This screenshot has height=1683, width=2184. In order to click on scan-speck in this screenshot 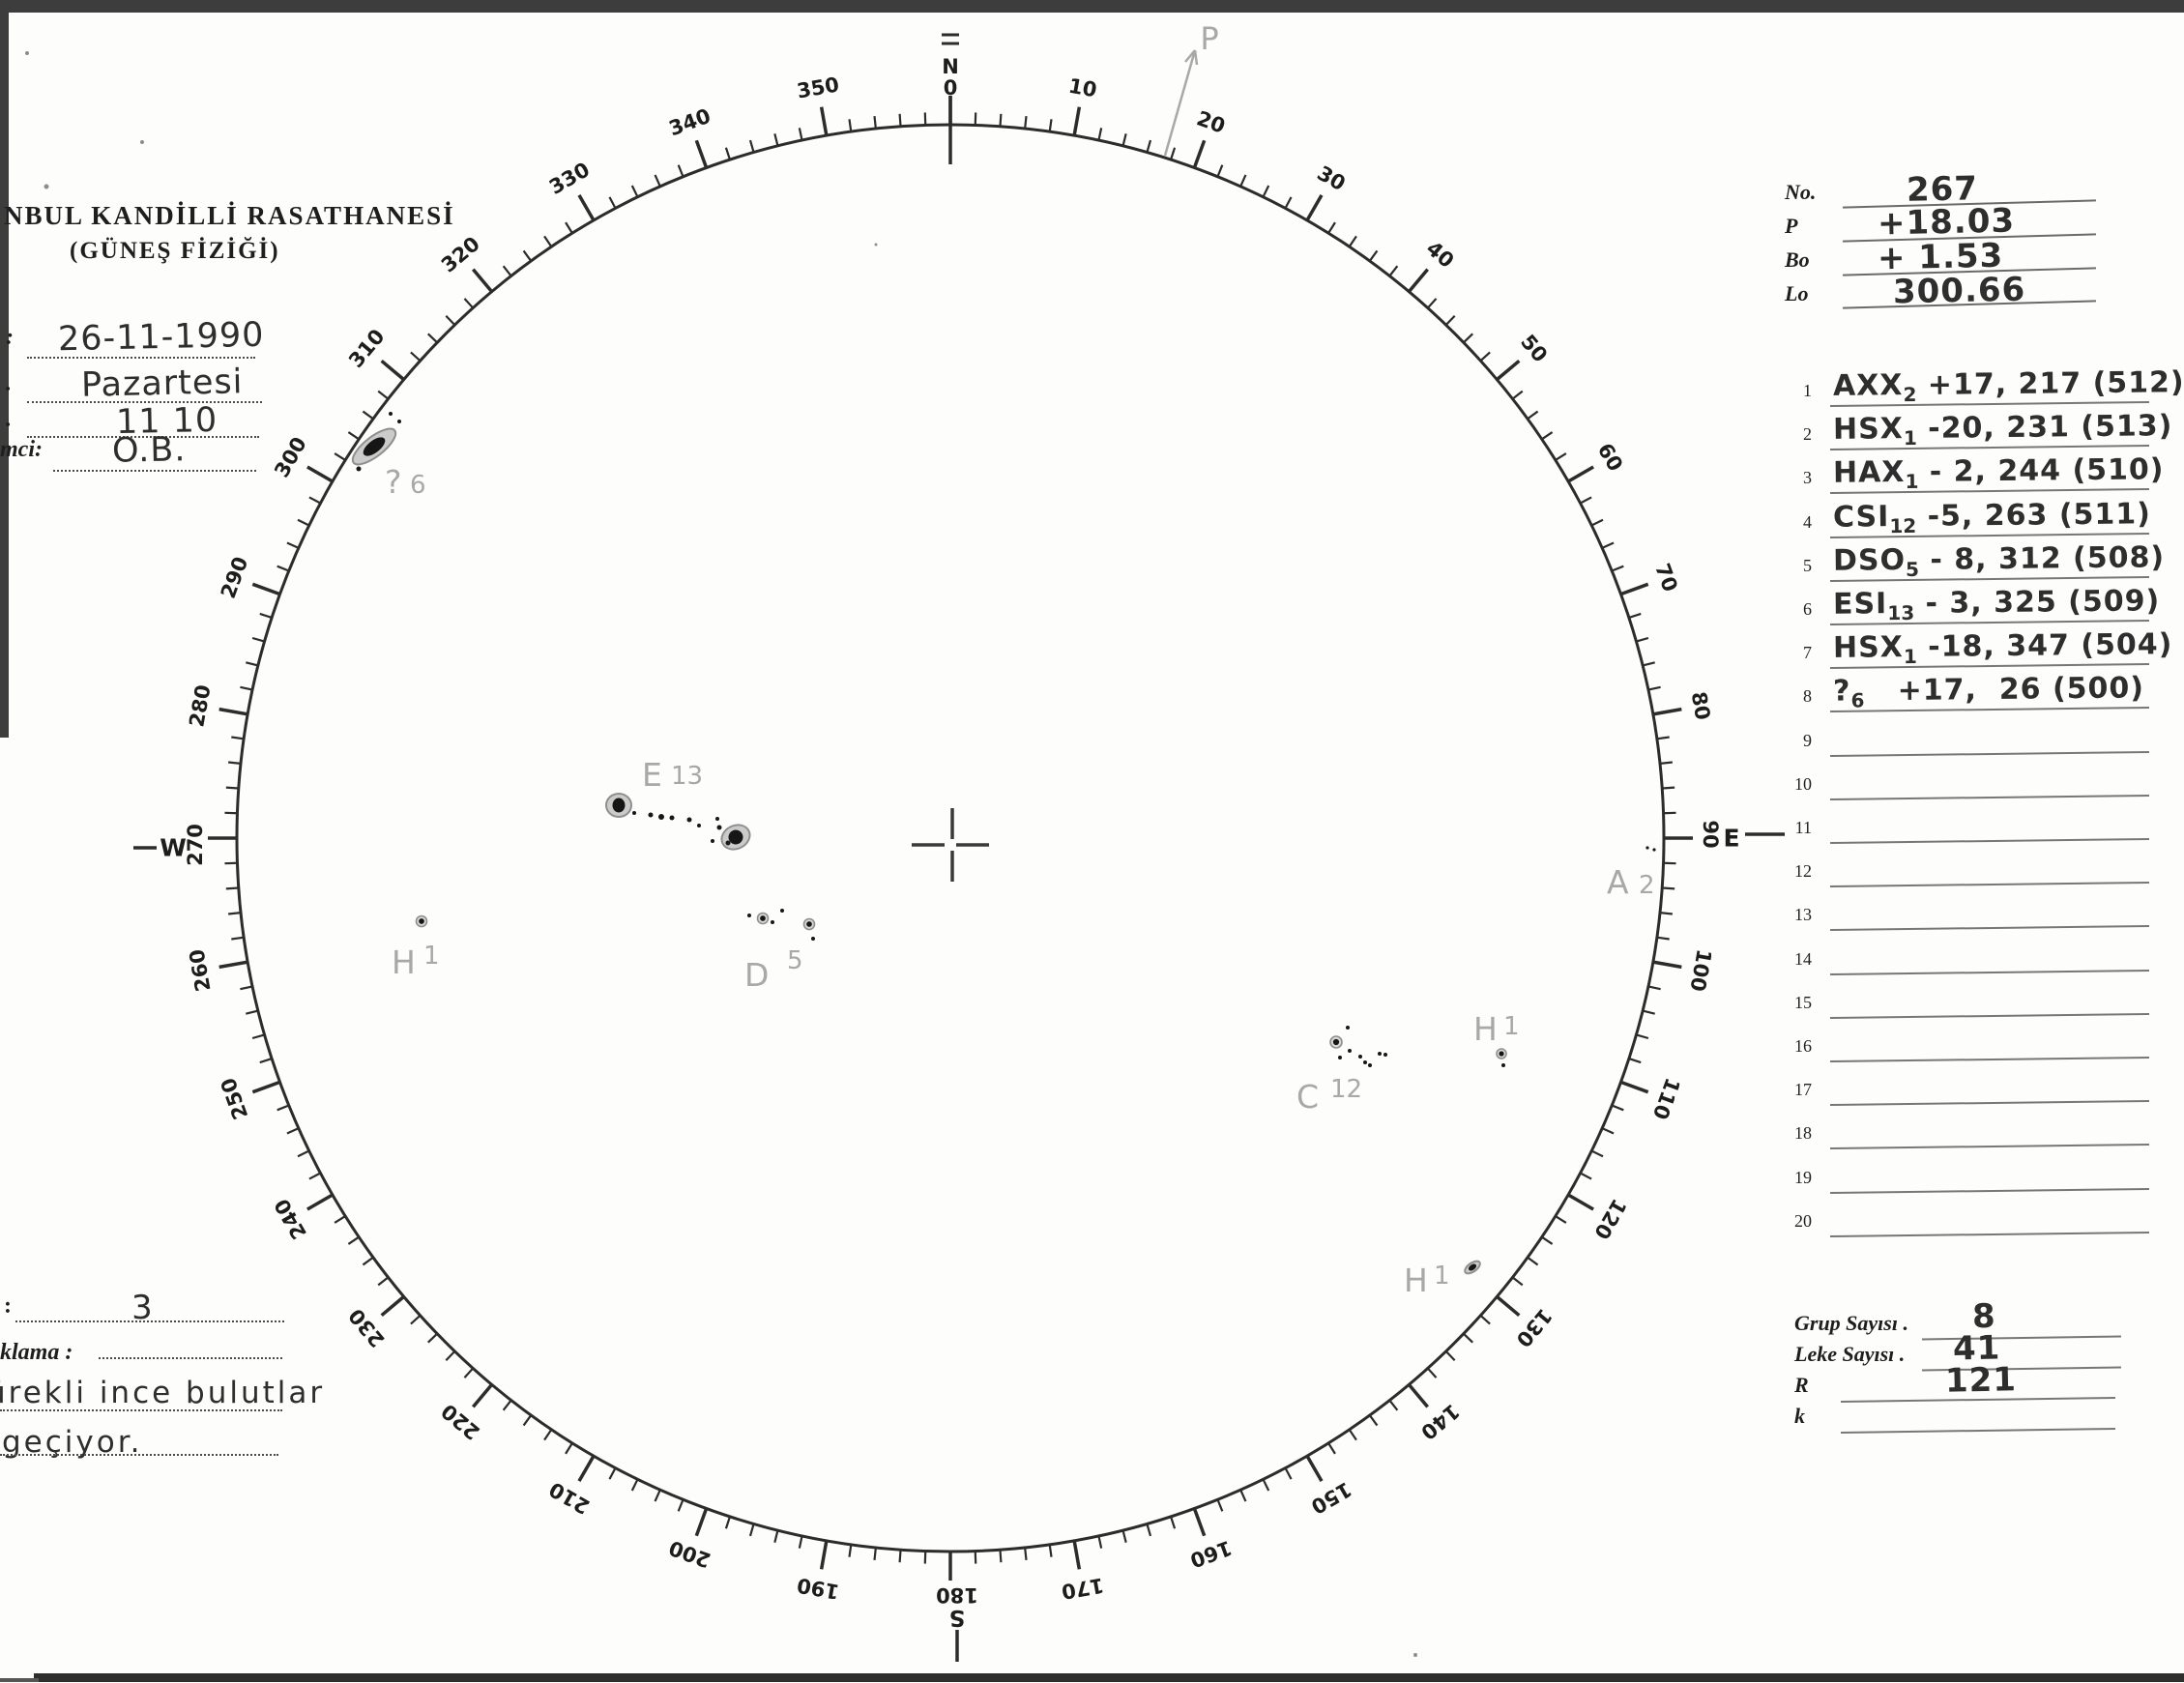, I will do `click(142, 142)`.